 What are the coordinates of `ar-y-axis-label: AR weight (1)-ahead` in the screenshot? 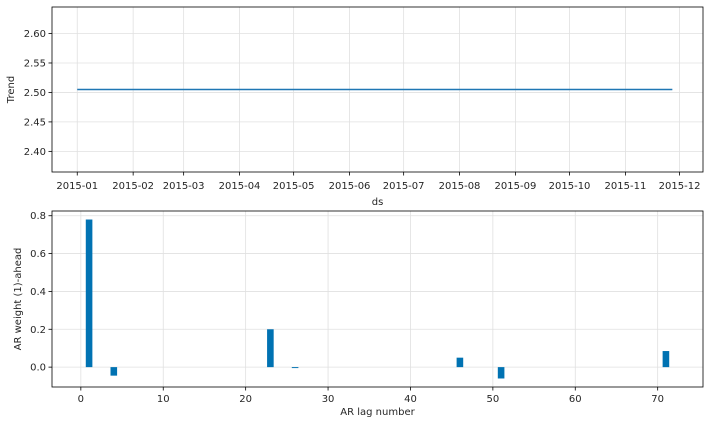 It's located at (18, 299).